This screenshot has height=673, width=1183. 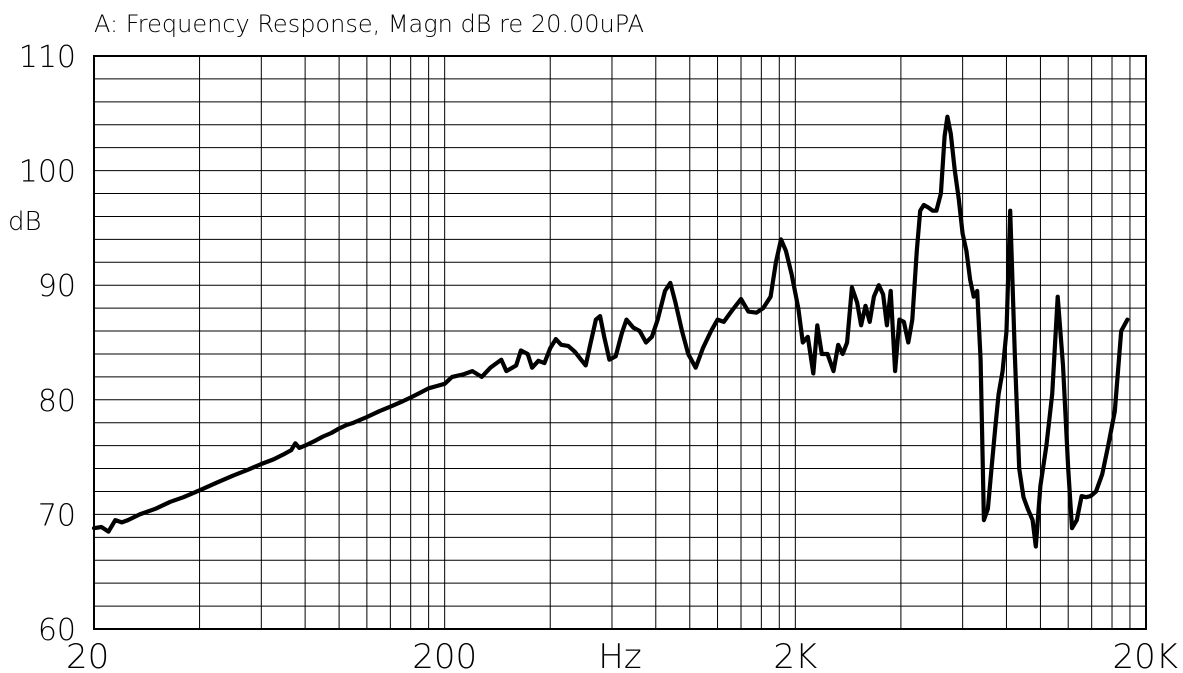 I want to click on y-tick-label: 70, so click(x=57, y=515).